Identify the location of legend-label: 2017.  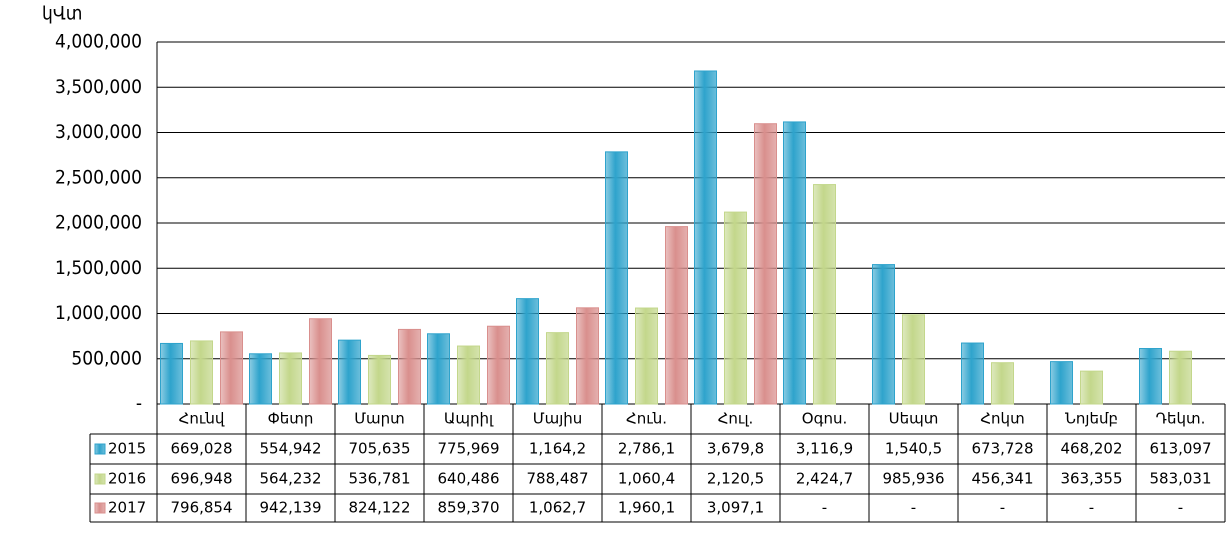
(127, 508).